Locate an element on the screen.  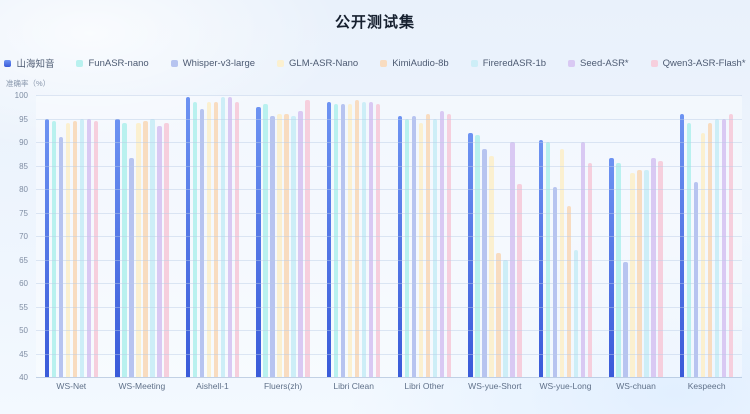
x-axis-label: WS-chuan is located at coordinates (636, 386).